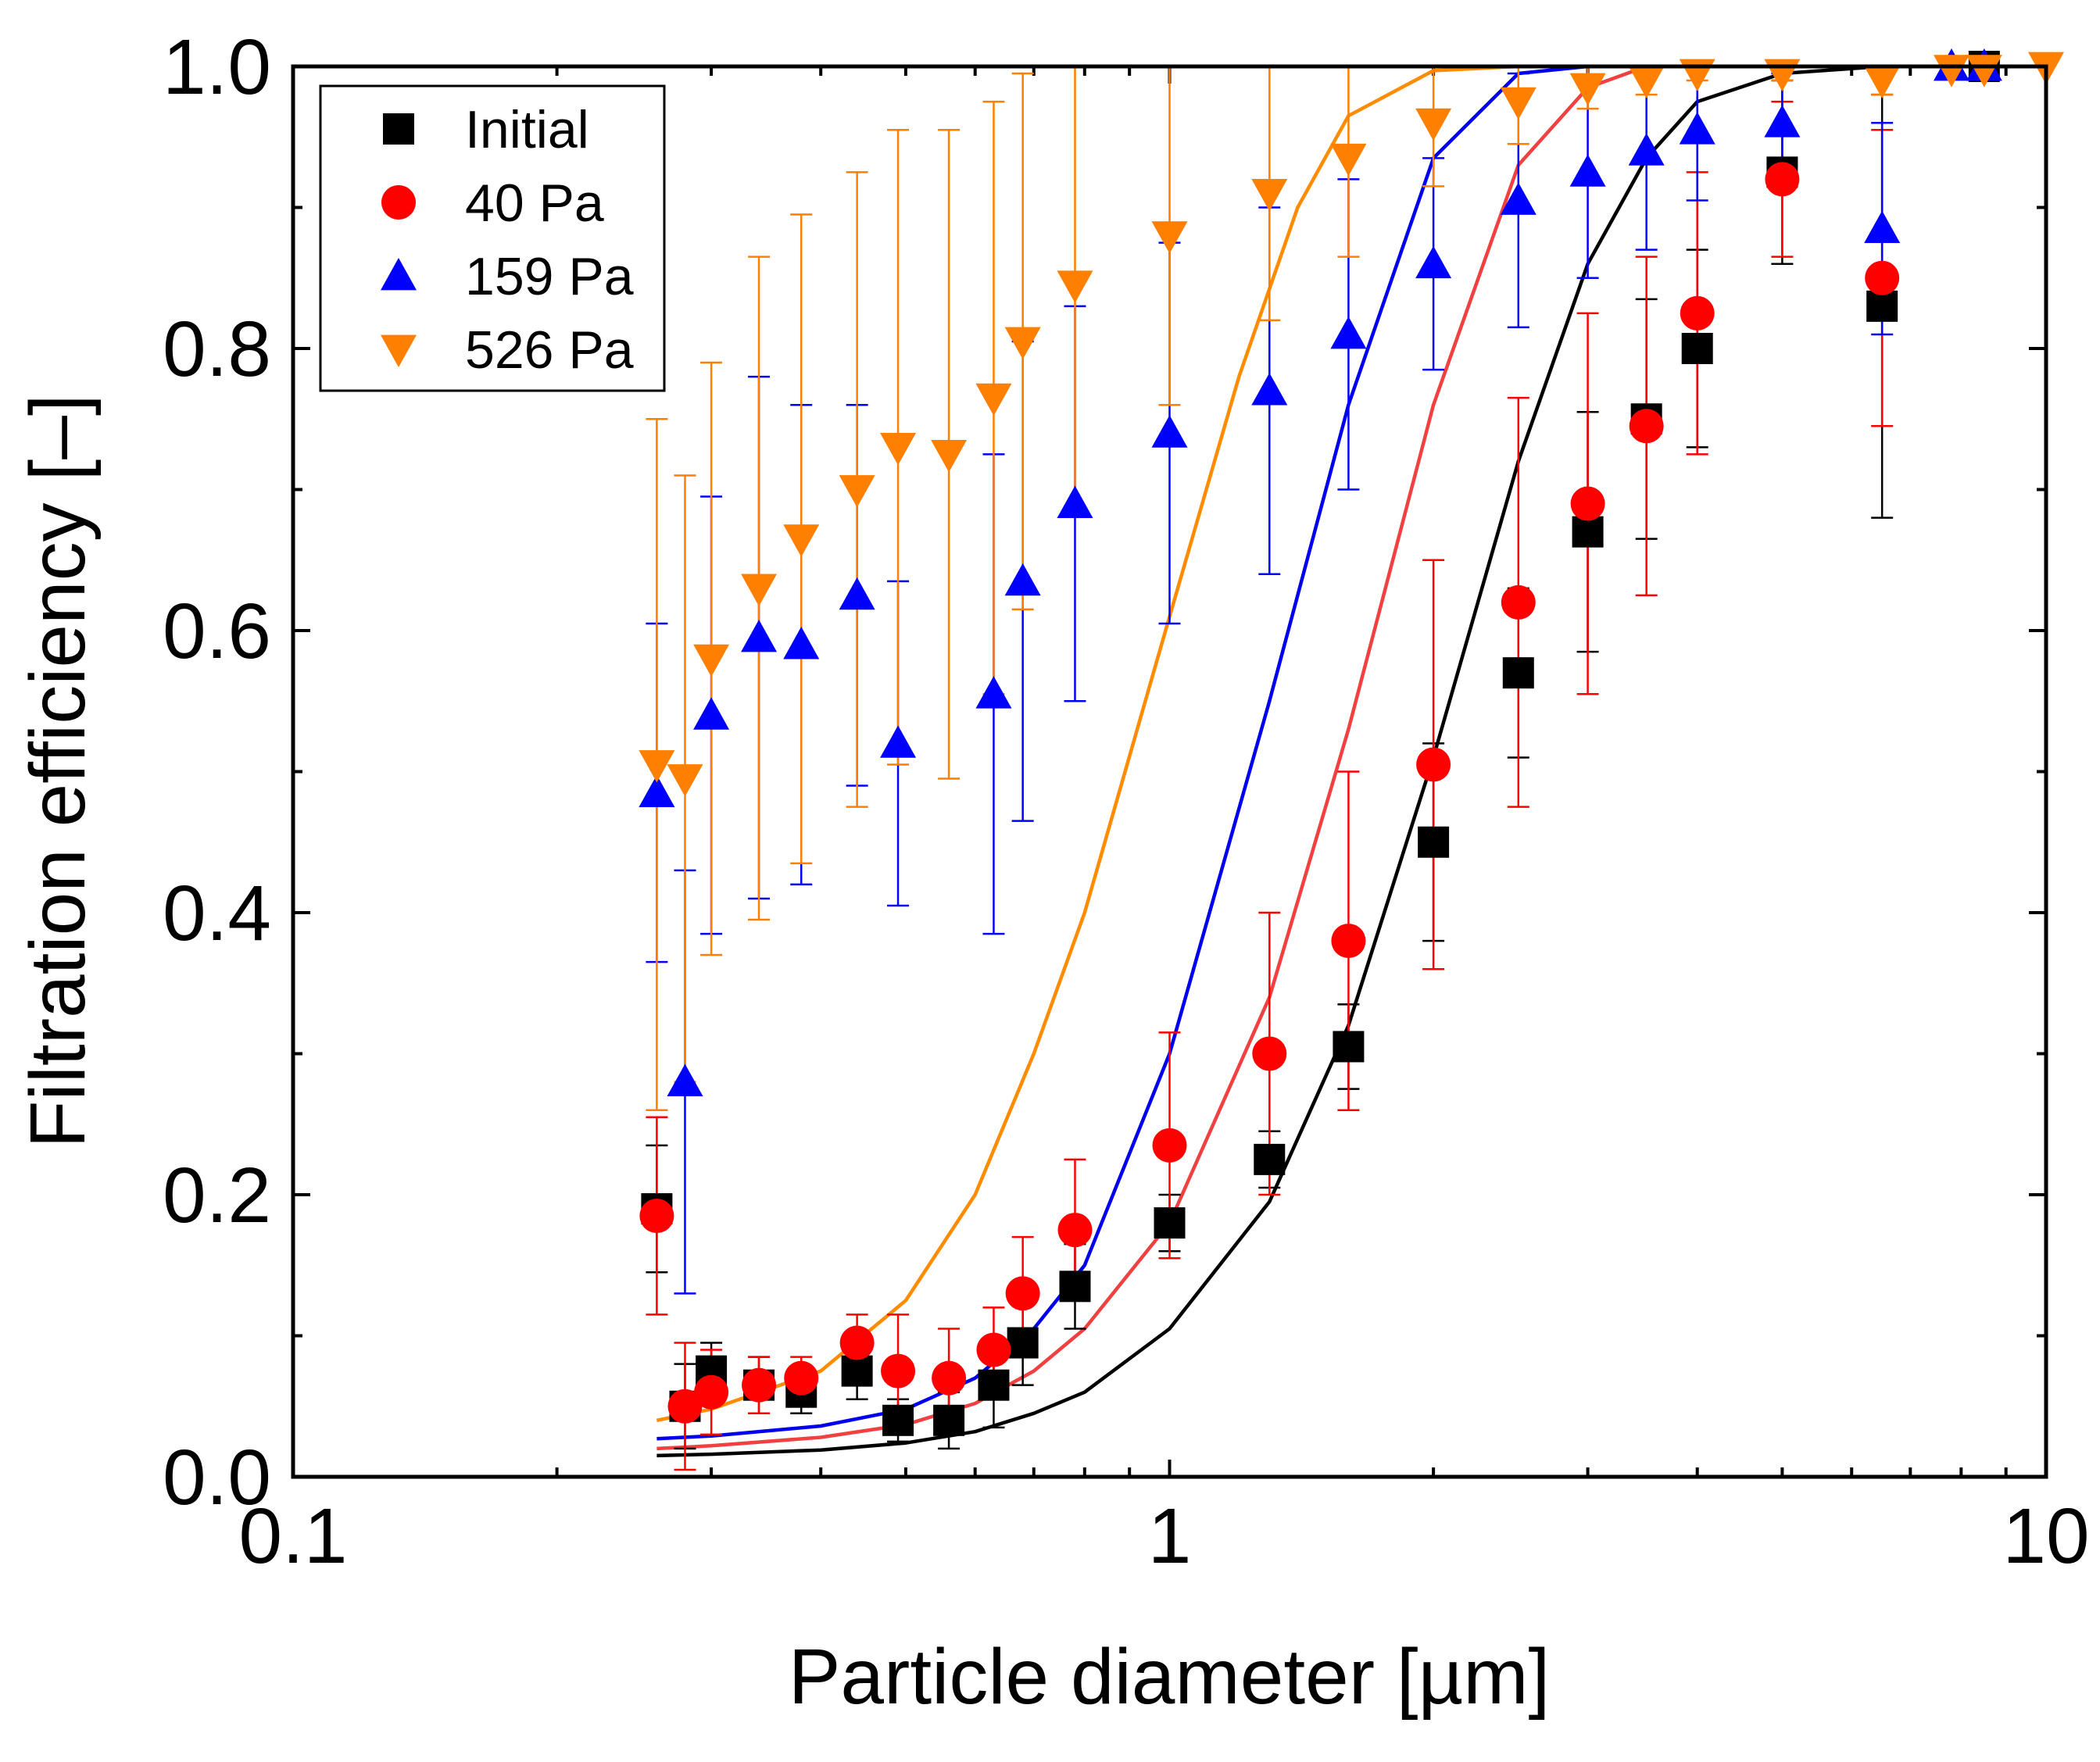  I want to click on y-tick-label: 0.2, so click(217, 1195).